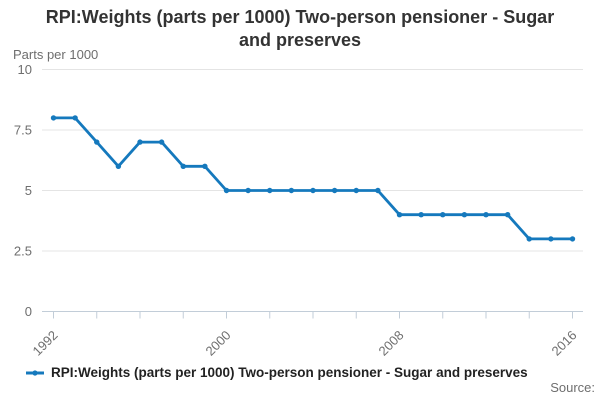  Describe the element at coordinates (28, 311) in the screenshot. I see `svg-text: 0` at that location.